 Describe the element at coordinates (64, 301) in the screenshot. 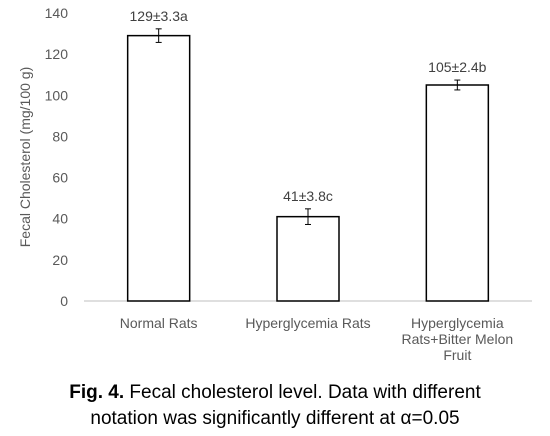

I see `y-tick-label: 0` at that location.